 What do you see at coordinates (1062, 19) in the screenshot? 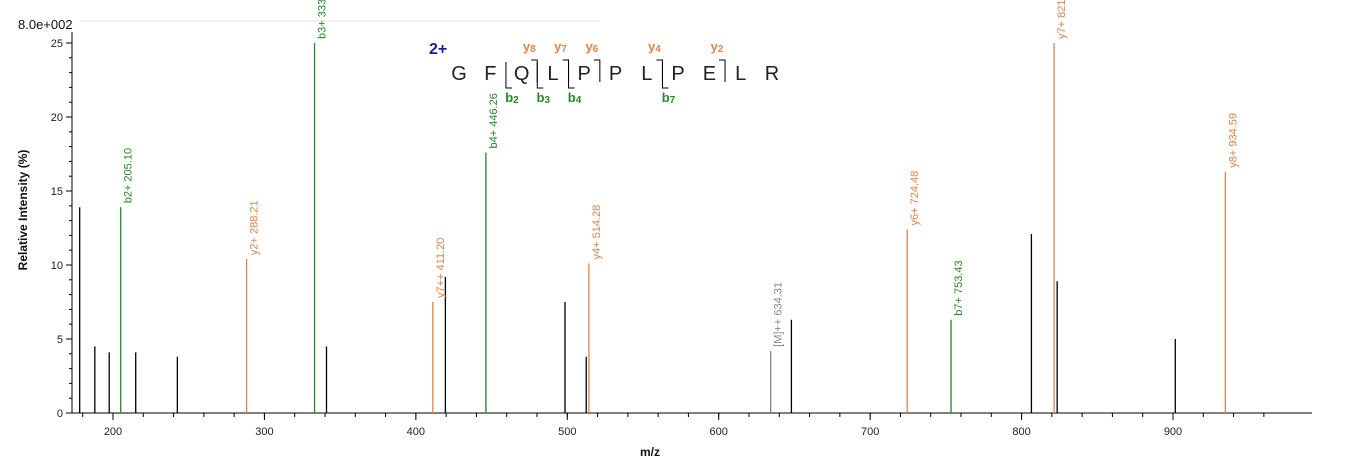
I see `peak-label: y7+ 821.48` at bounding box center [1062, 19].